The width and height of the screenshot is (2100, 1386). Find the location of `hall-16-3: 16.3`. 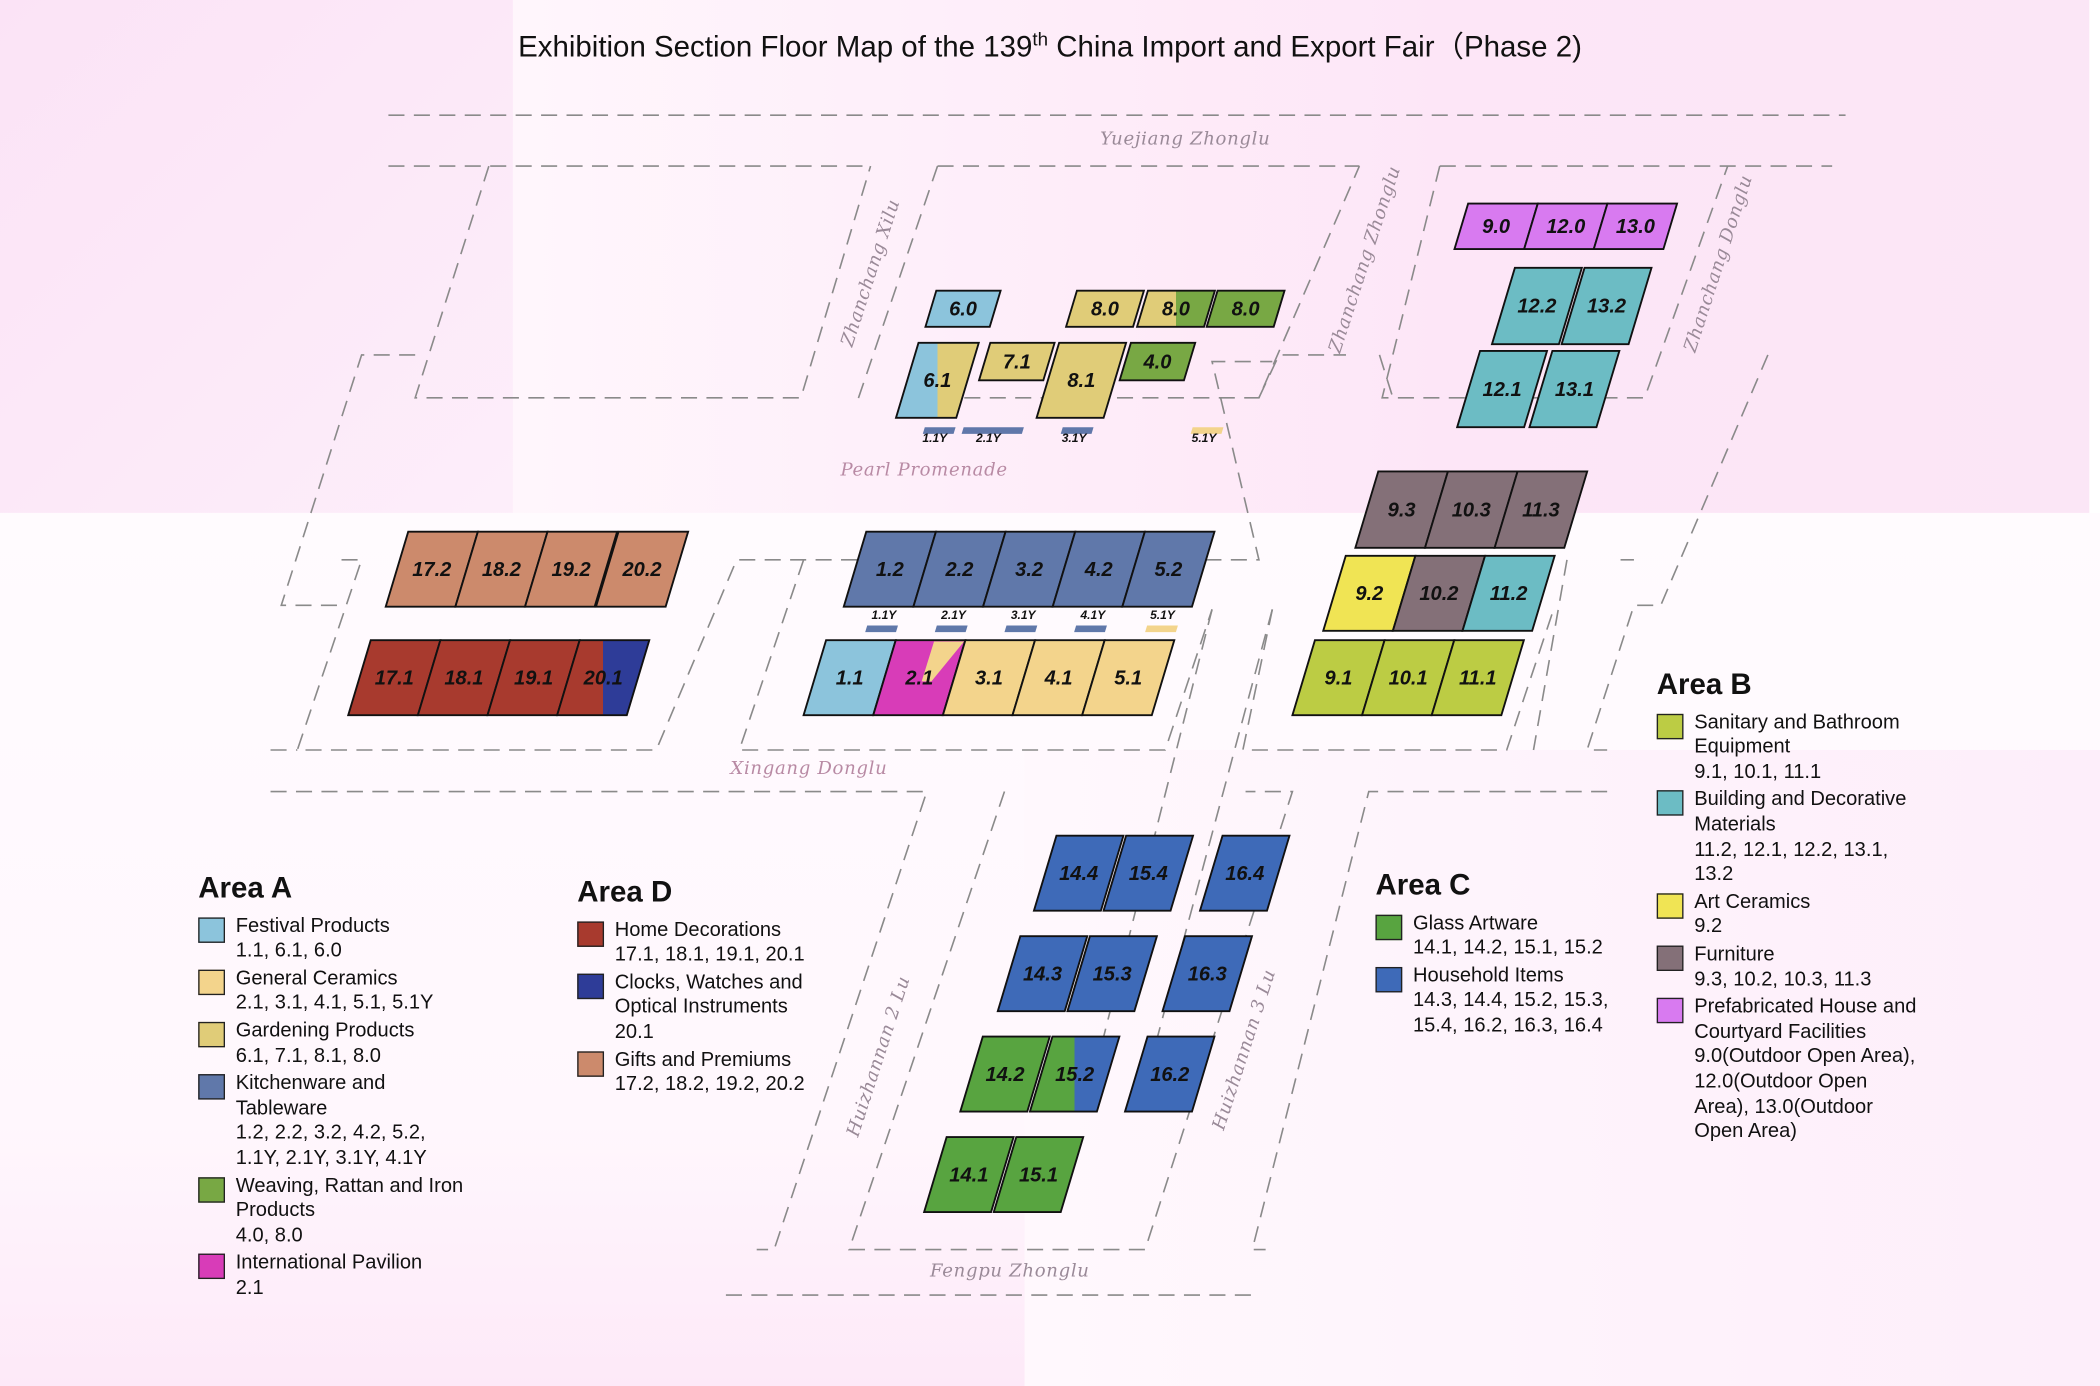

hall-16-3: 16.3 is located at coordinates (1207, 974).